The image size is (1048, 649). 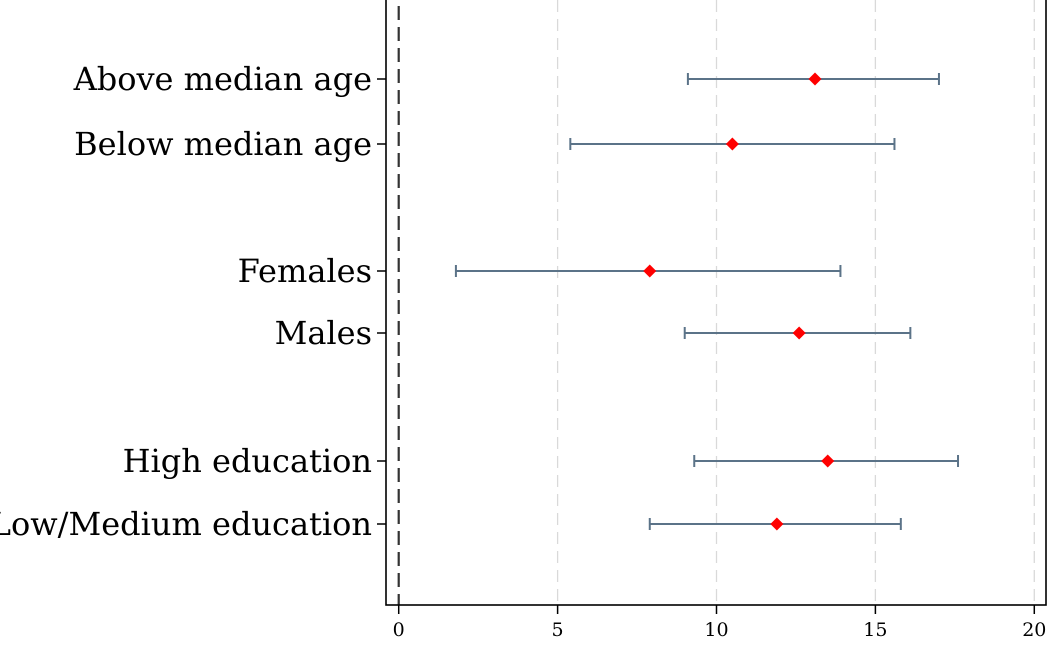 What do you see at coordinates (1034, 630) in the screenshot?
I see `x-tick-label: 20` at bounding box center [1034, 630].